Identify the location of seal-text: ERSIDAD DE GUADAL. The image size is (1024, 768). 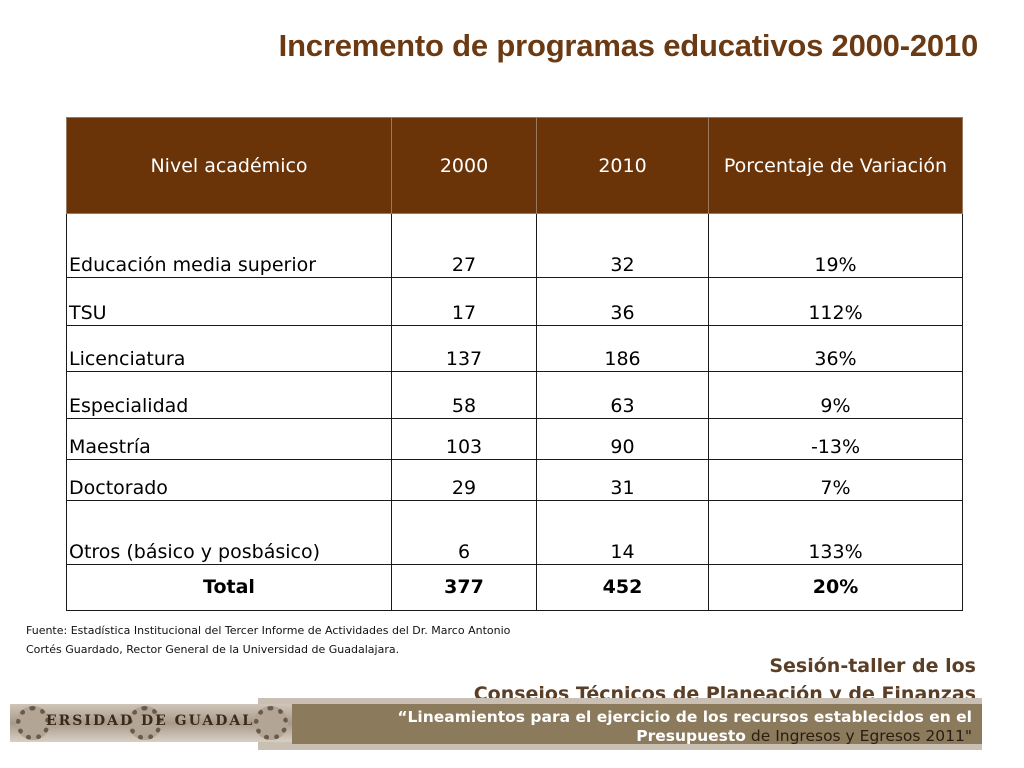
(150, 721).